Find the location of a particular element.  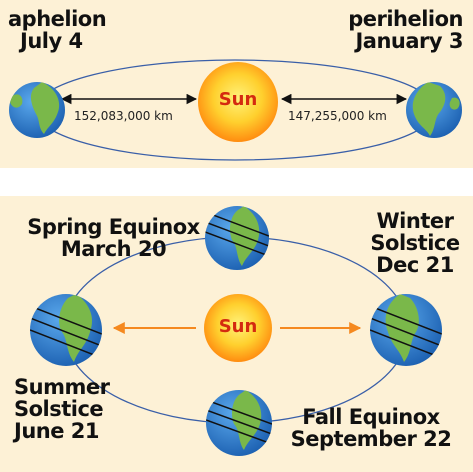

winter-solstice-line2: Solstice is located at coordinates (415, 243).